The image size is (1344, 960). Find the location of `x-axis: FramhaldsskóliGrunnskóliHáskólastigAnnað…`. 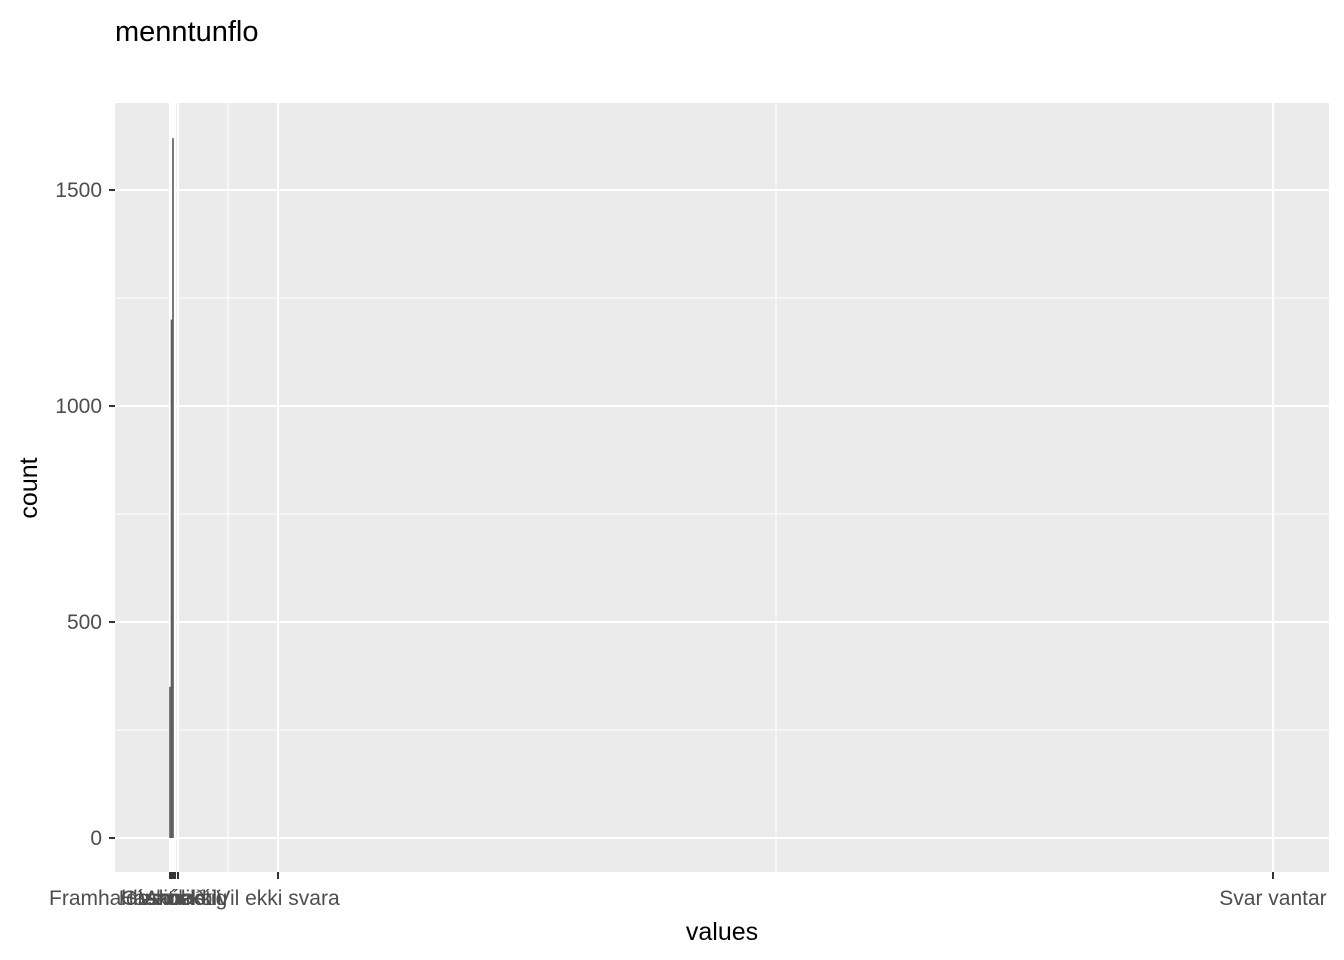

x-axis: FramhaldsskóliGrunnskóliHáskólastigAnnað… is located at coordinates (688, 891).